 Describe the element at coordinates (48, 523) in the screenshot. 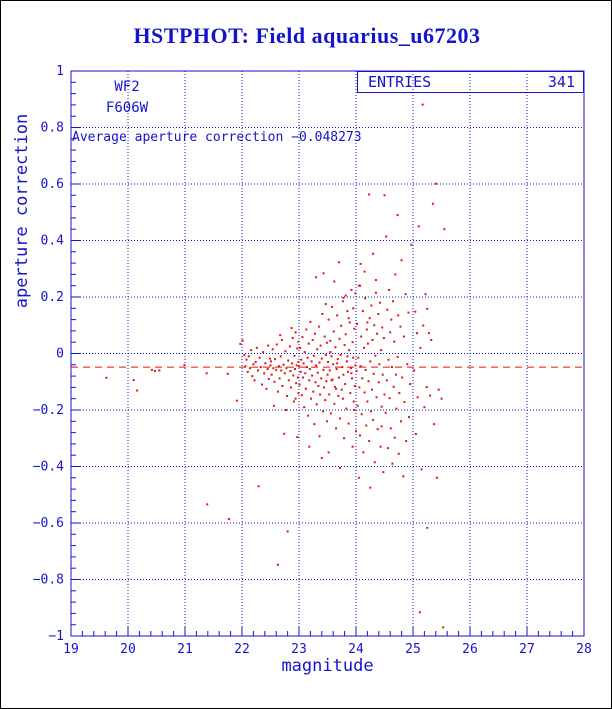

I see `tick-label: −0.6` at that location.